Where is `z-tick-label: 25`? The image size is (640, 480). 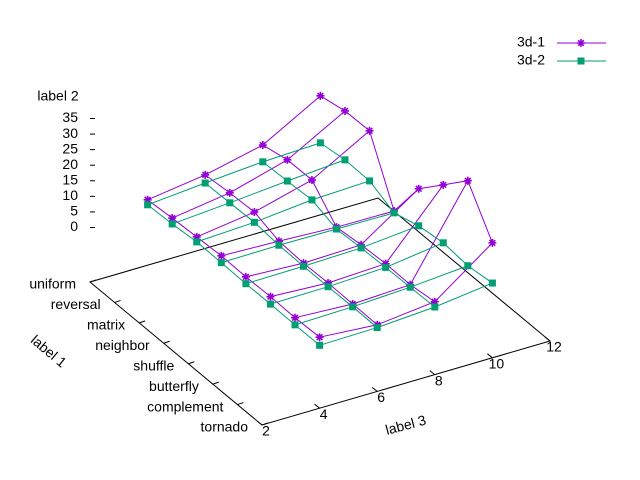
z-tick-label: 25 is located at coordinates (70, 148).